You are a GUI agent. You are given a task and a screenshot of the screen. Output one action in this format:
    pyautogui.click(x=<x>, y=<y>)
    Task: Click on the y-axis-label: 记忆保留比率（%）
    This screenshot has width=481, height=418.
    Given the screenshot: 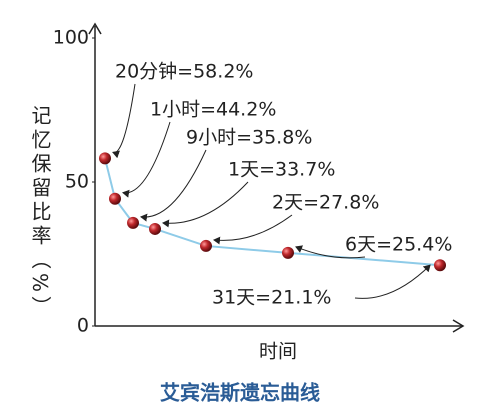 What is the action you would take?
    pyautogui.click(x=40, y=213)
    